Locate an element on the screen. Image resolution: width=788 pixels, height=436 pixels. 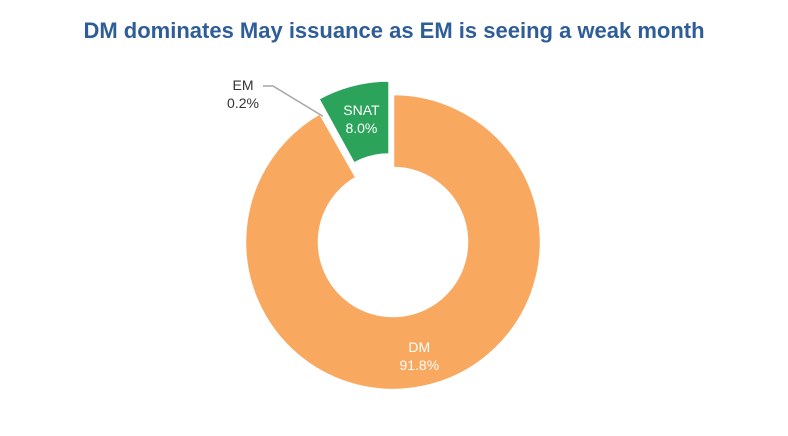
data-label-snat-value: 8.0% is located at coordinates (361, 128).